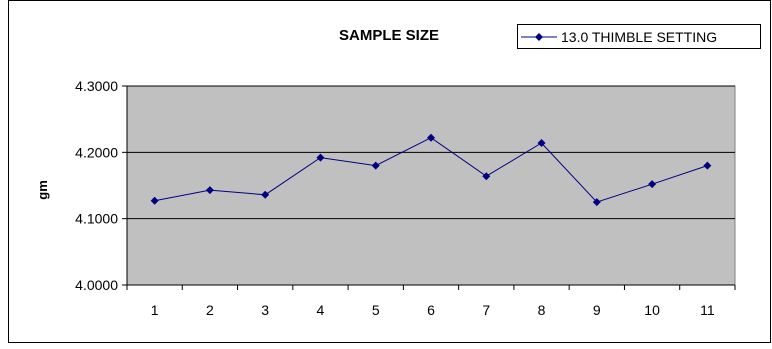 The image size is (772, 349). What do you see at coordinates (376, 310) in the screenshot?
I see `x-tick-label: 5` at bounding box center [376, 310].